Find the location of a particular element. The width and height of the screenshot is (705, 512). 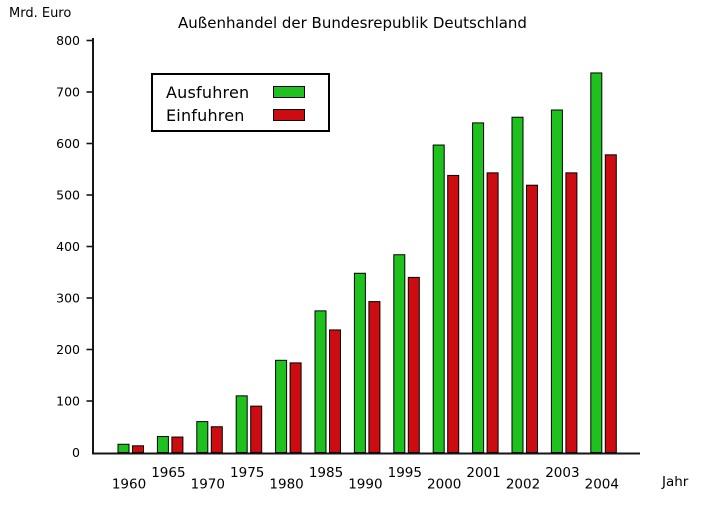

bar-1980-Ausfuhren is located at coordinates (281, 406).